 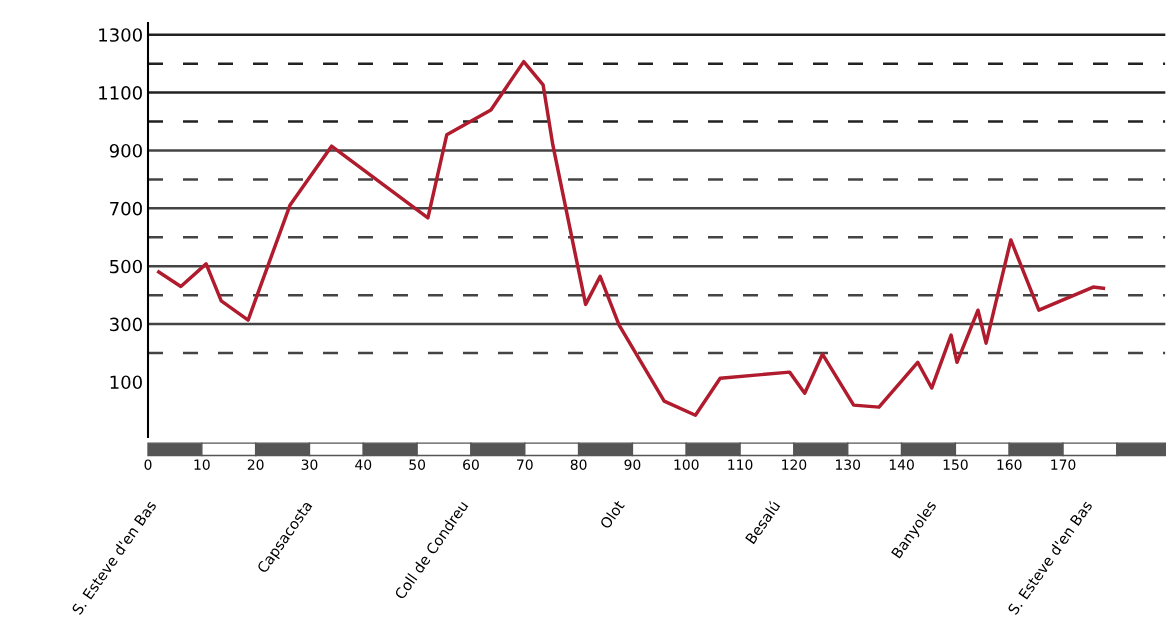 What do you see at coordinates (686, 464) in the screenshot?
I see `x-tick-label: 100` at bounding box center [686, 464].